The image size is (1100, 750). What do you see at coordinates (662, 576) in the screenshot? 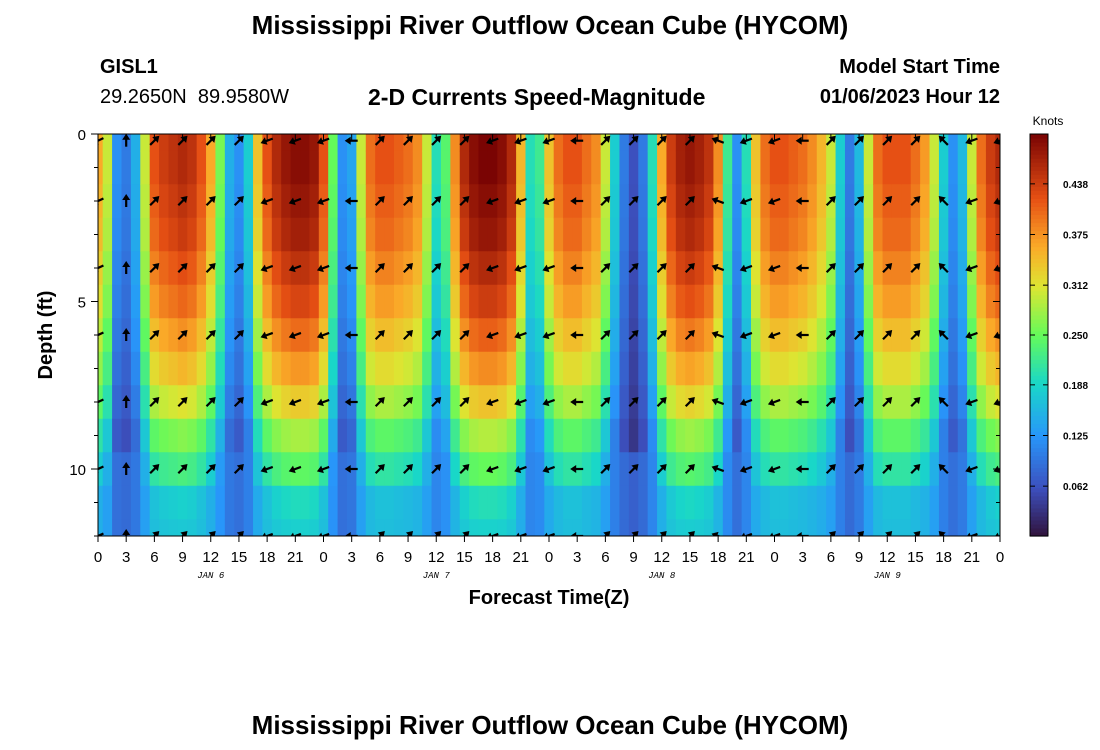
I see `date-label: JAN 8` at bounding box center [662, 576].